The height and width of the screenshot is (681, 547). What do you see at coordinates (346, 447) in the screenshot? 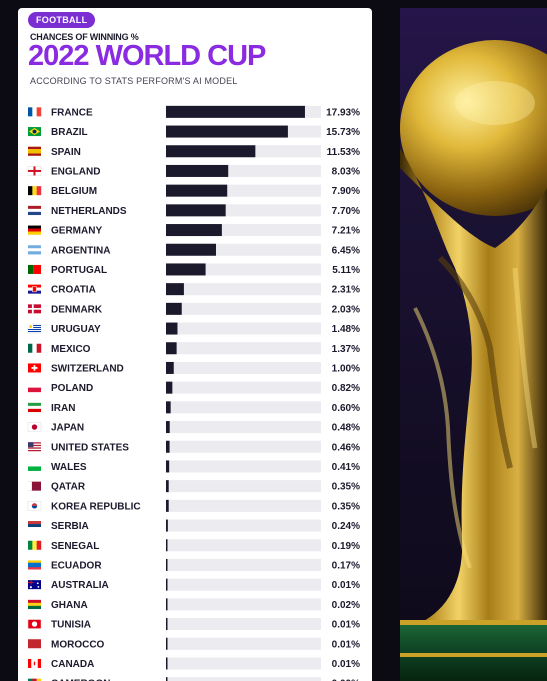
I see `data-label: 0.46%` at bounding box center [346, 447].